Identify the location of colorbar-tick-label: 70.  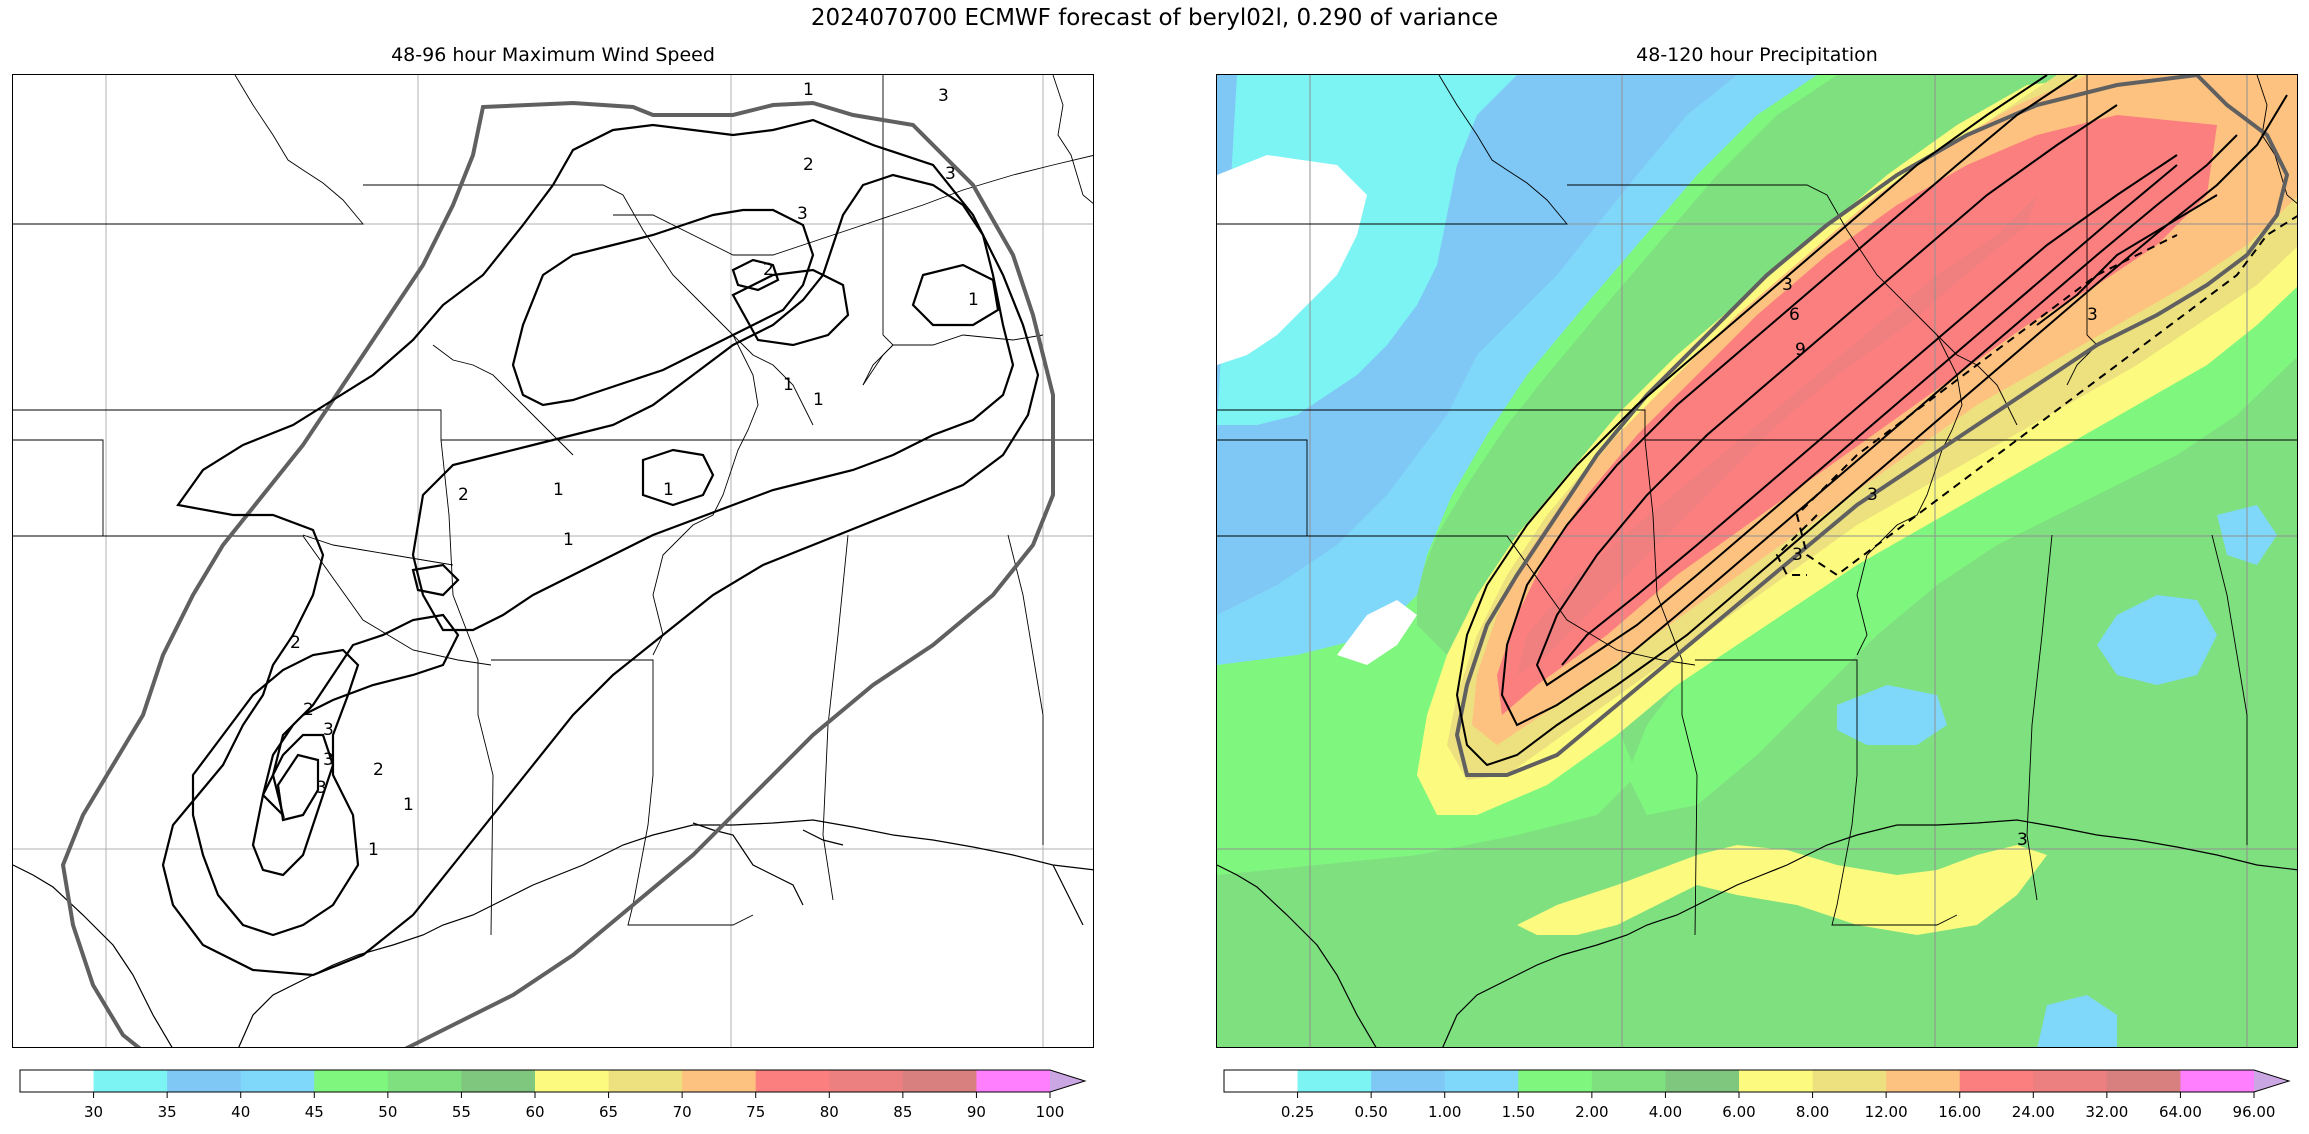
(682, 1112).